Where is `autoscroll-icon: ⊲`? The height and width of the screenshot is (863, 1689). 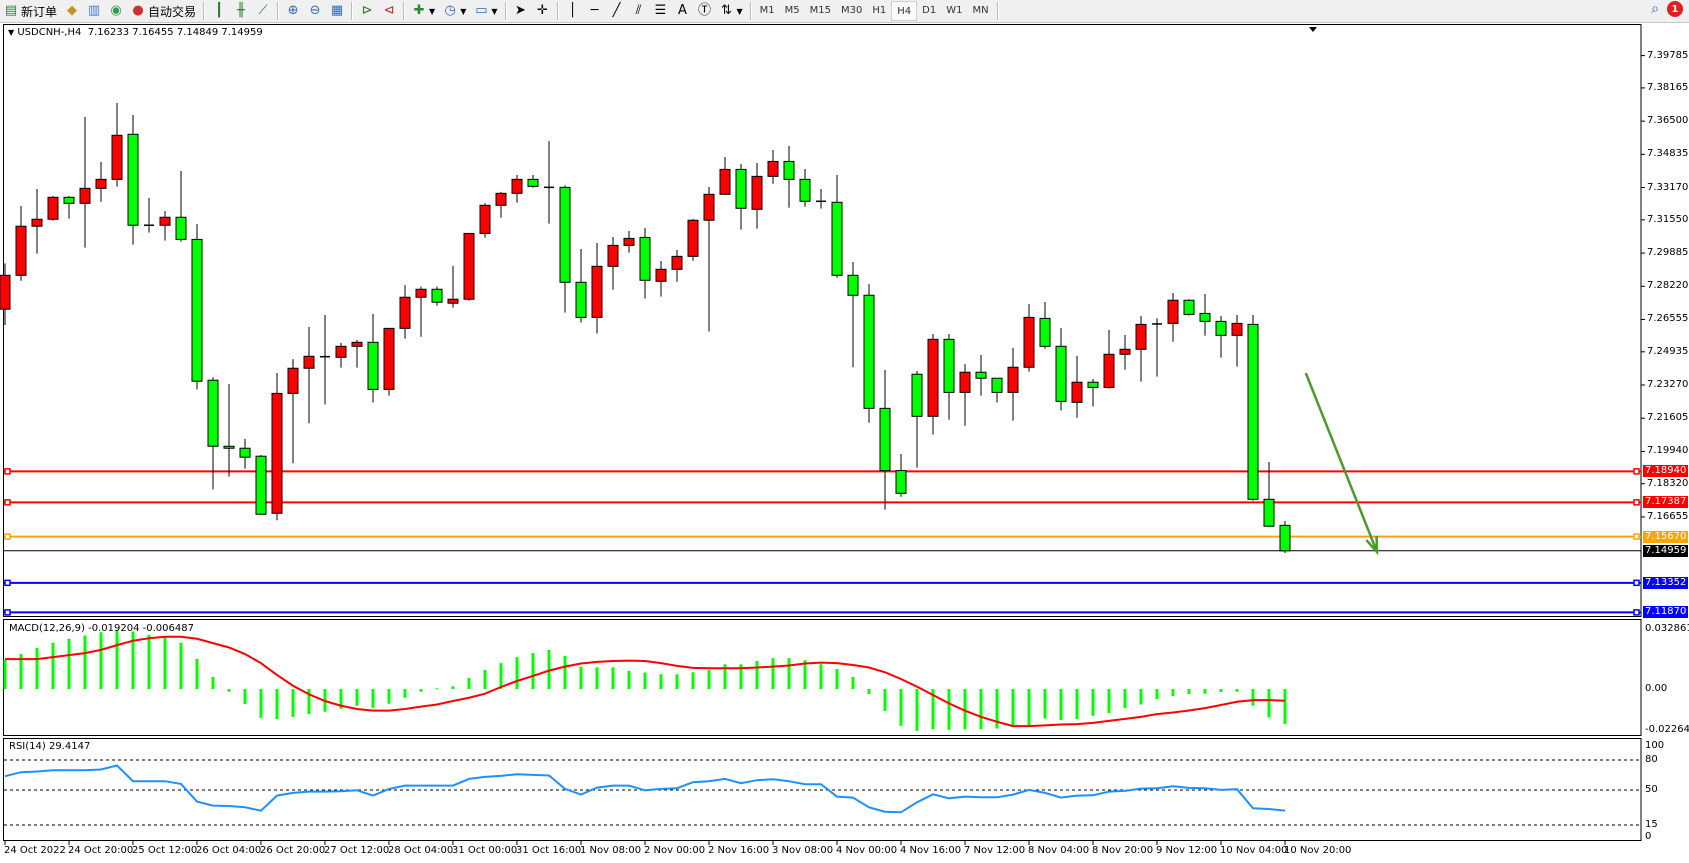 autoscroll-icon: ⊲ is located at coordinates (389, 10).